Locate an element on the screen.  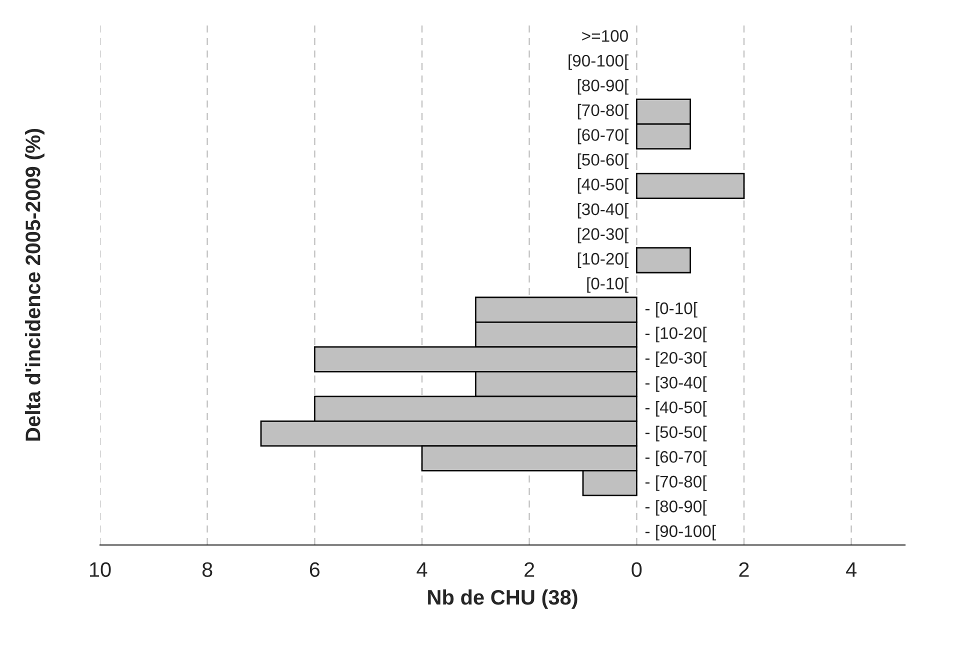
y-tick-label: [0-10[ is located at coordinates (607, 285).